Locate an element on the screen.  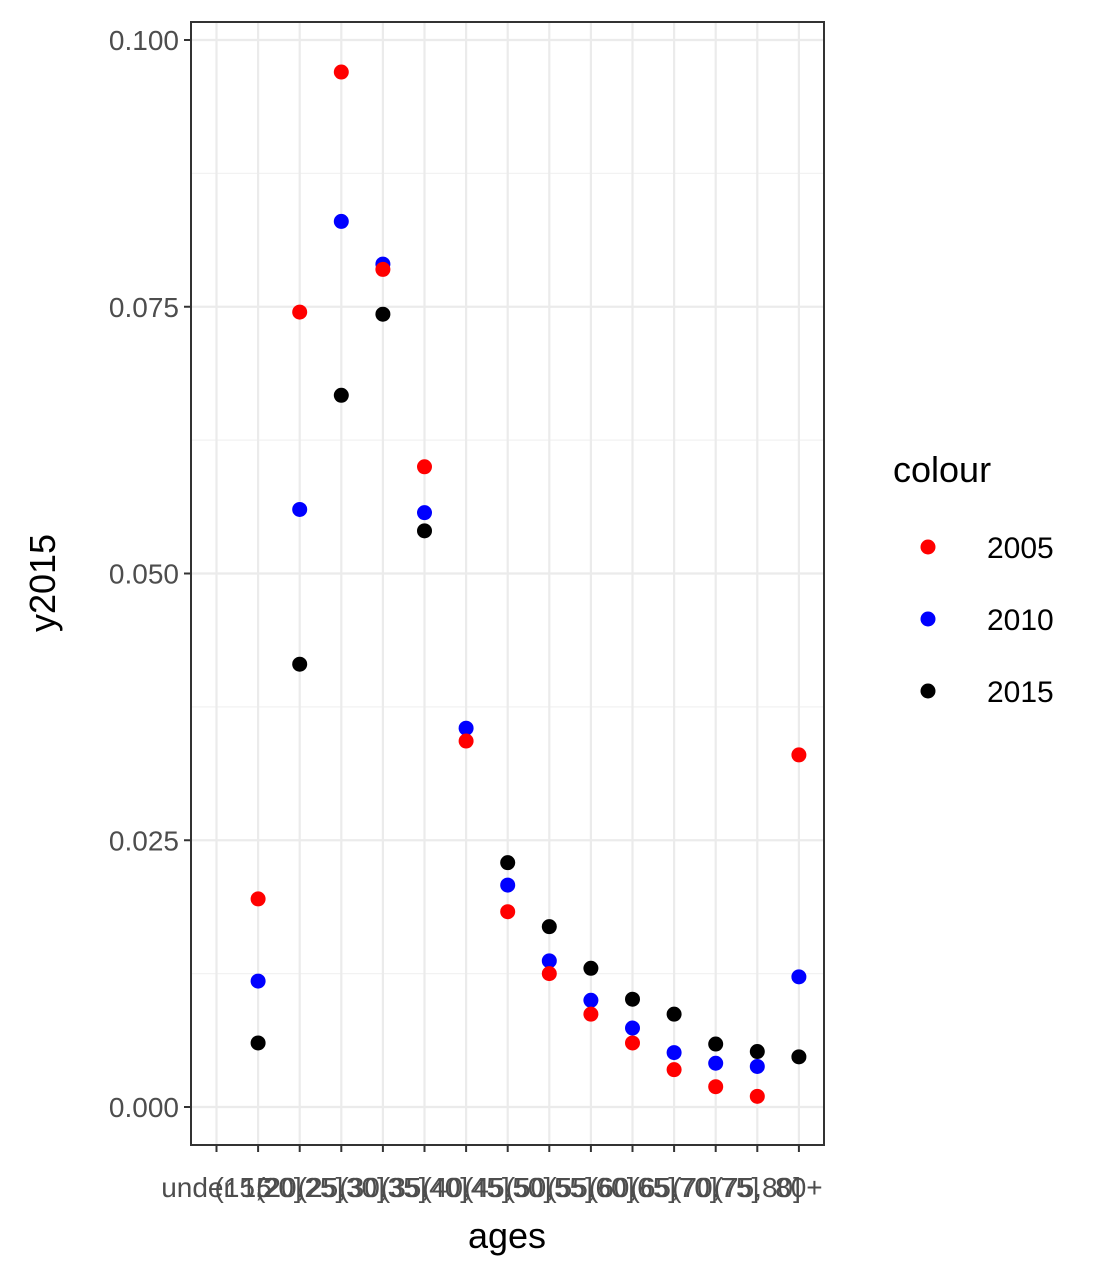
y-tick-label: 0.075 is located at coordinates (144, 307).